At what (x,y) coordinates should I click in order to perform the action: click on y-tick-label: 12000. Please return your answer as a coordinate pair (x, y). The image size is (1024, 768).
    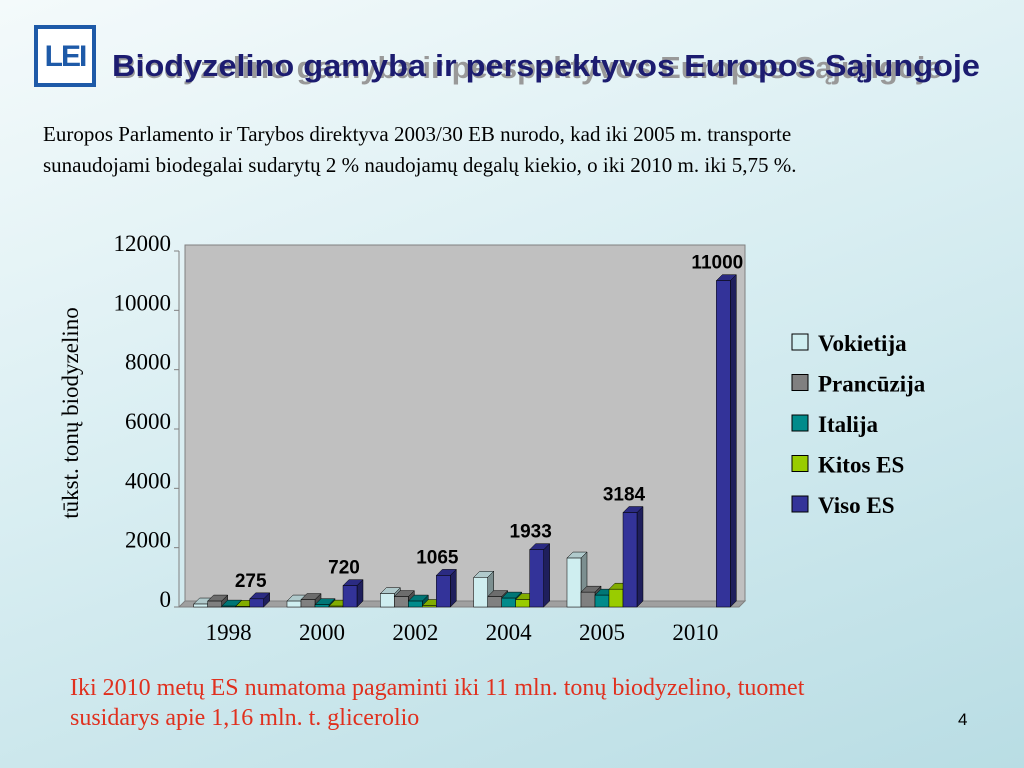
    Looking at the image, I should click on (143, 243).